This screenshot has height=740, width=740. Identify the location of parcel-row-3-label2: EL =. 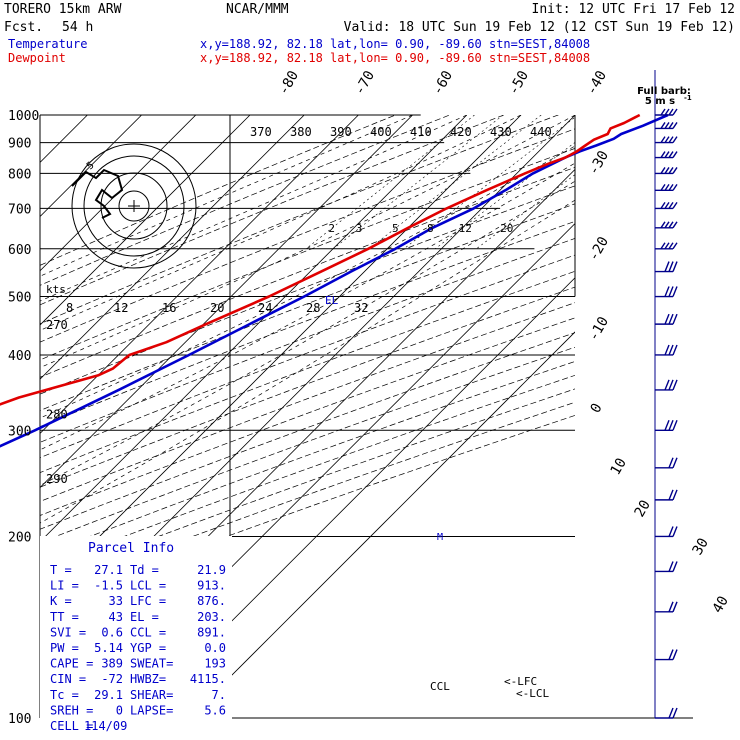
(144, 617).